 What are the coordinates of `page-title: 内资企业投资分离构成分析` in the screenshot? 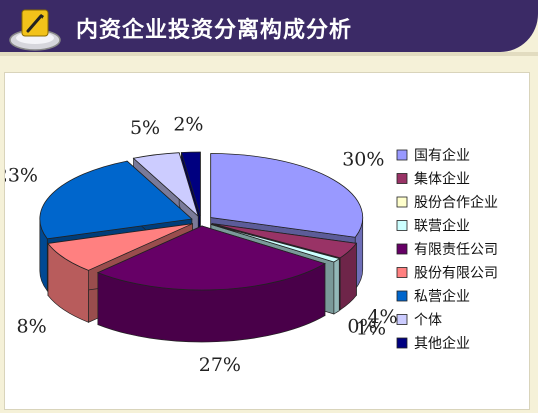 It's located at (214, 30).